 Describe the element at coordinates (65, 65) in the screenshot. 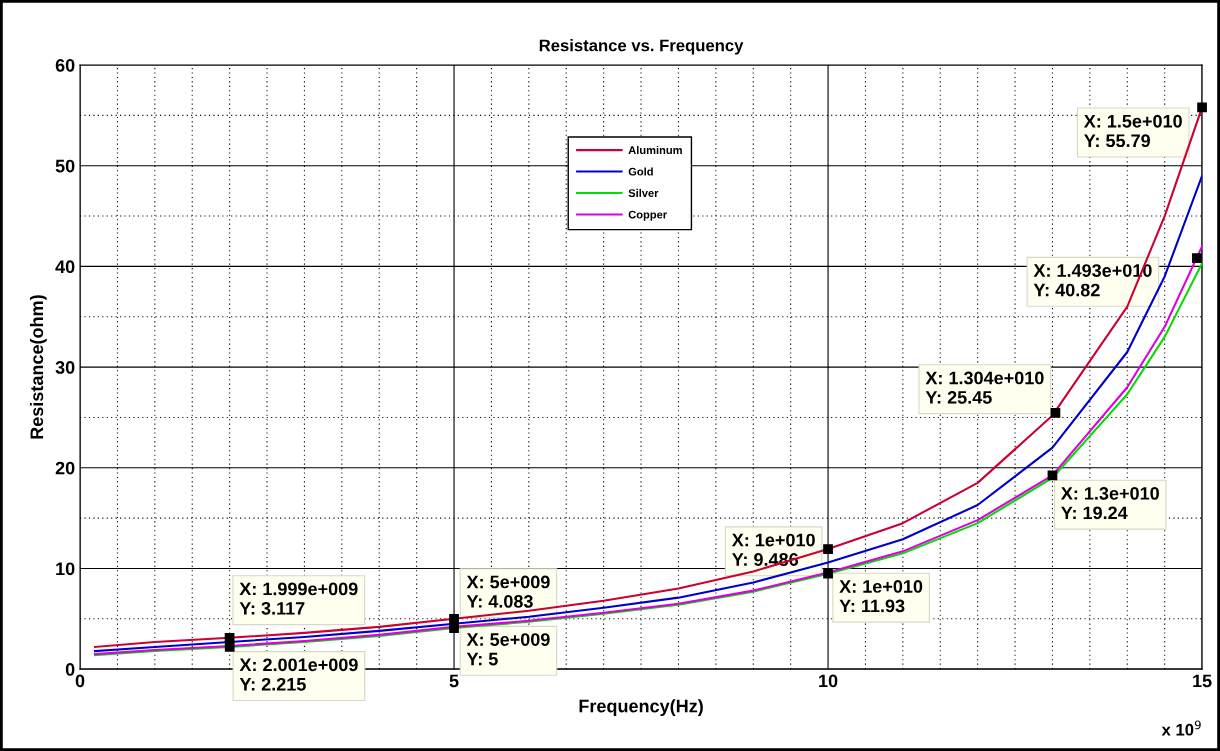

I see `y-tick-label: 60` at that location.